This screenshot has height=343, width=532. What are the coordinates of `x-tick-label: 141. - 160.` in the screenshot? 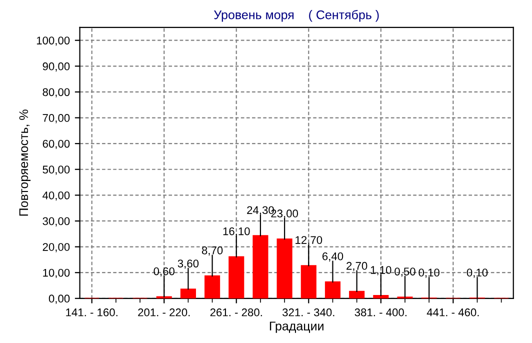 It's located at (92, 312).